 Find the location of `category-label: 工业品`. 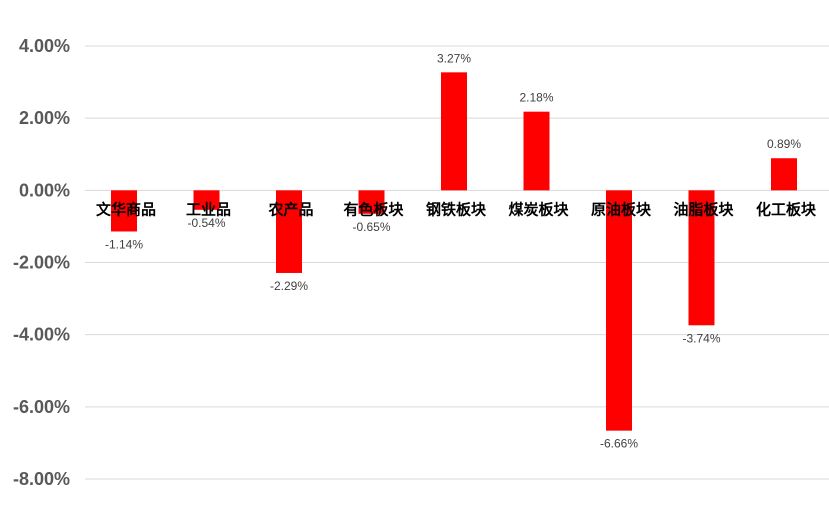

category-label: 工业品 is located at coordinates (208, 209).